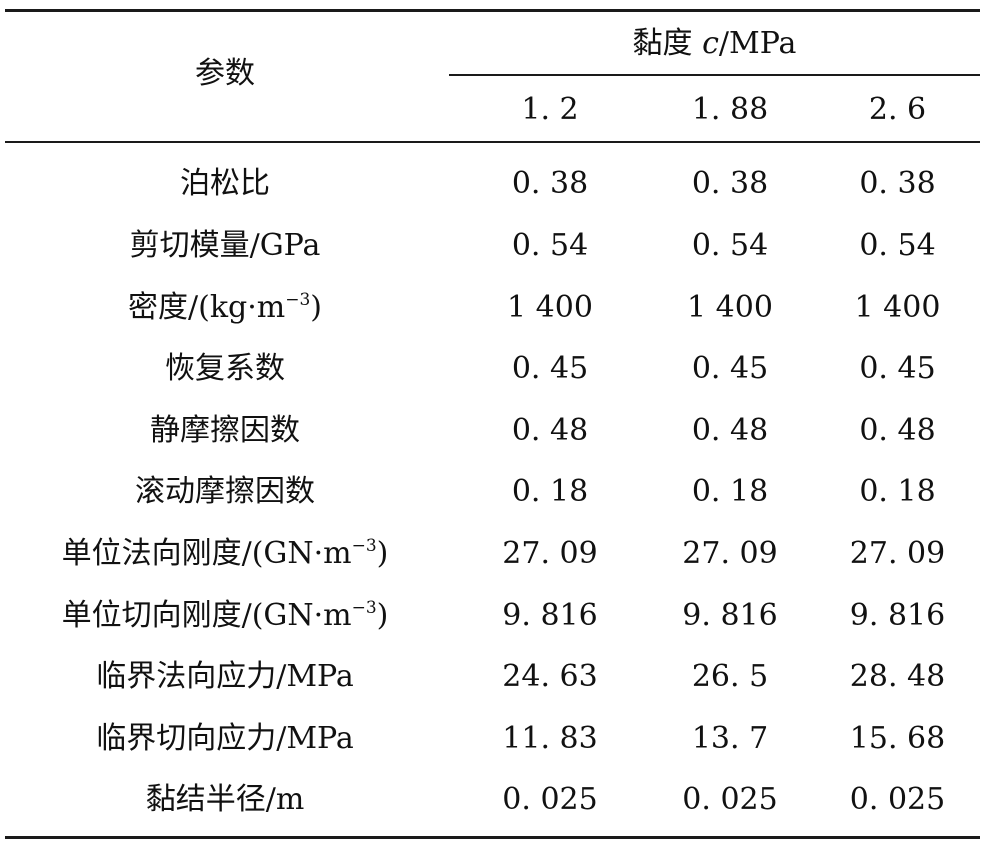 The height and width of the screenshot is (848, 992). I want to click on table-cell-value: 28. 48, so click(897, 676).